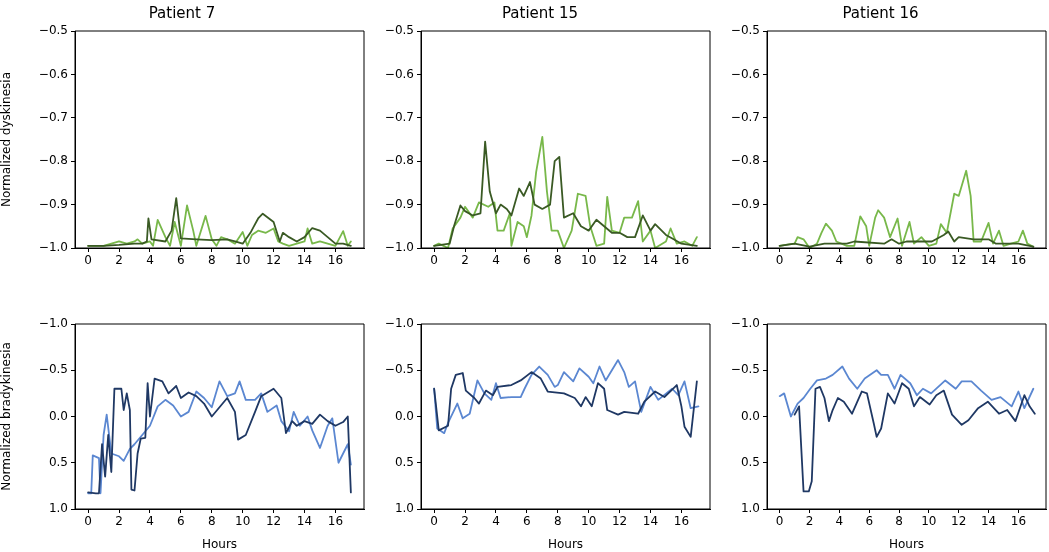 This screenshot has width=1049, height=552. Describe the element at coordinates (7, 416) in the screenshot. I see `y-axis-title: Normalized bradykinesia` at that location.